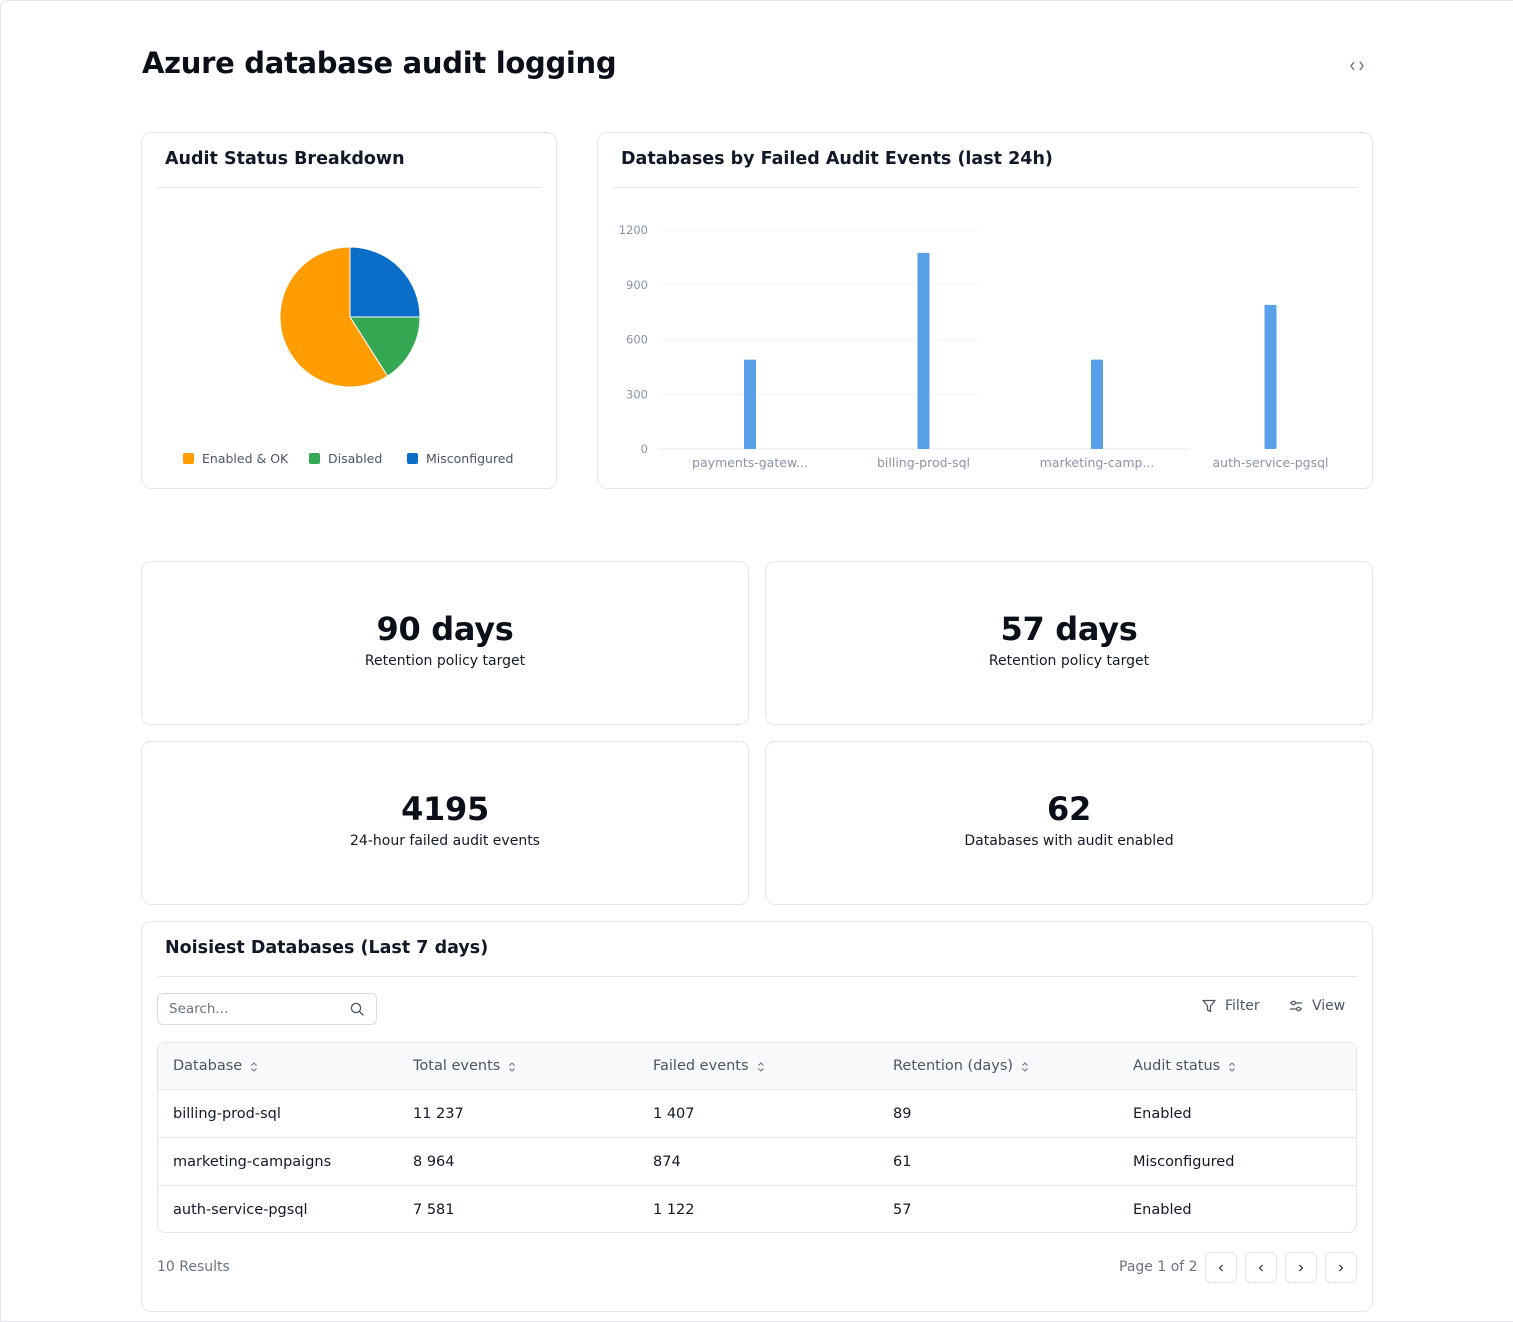 The width and height of the screenshot is (1513, 1322). What do you see at coordinates (633, 230) in the screenshot?
I see `y-tick-label: 1200` at bounding box center [633, 230].